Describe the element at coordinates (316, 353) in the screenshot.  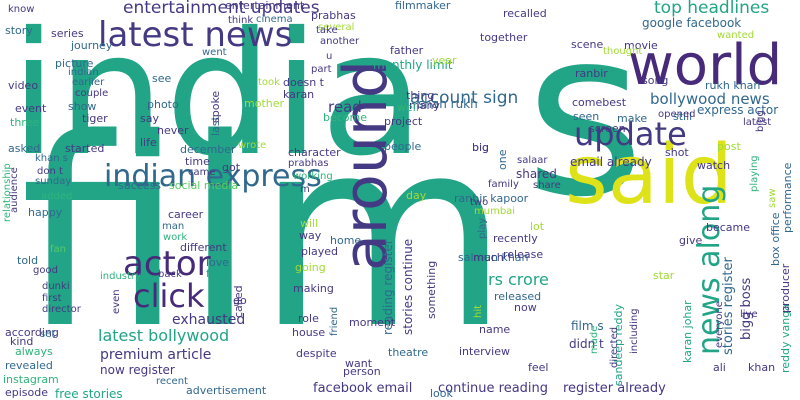
I see `word-despite: despite` at that location.